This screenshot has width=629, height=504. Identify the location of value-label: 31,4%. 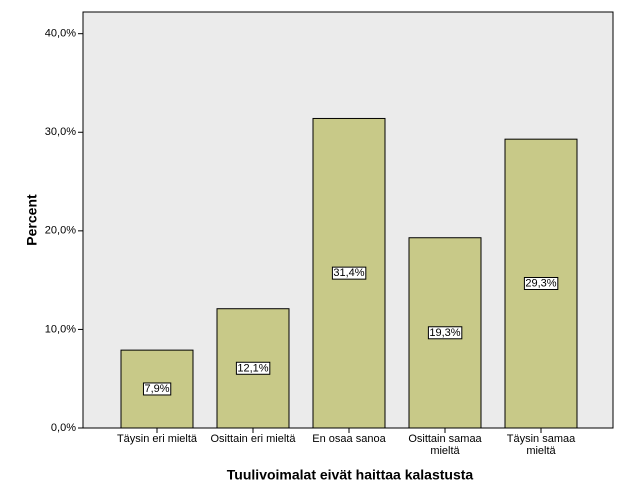
(348, 273).